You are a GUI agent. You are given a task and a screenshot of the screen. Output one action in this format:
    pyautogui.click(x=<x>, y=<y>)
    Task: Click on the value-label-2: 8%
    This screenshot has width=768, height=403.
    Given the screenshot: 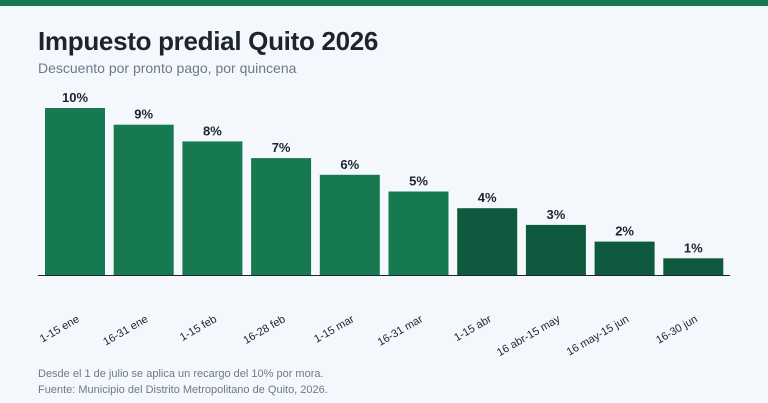 What is the action you would take?
    pyautogui.click(x=212, y=130)
    